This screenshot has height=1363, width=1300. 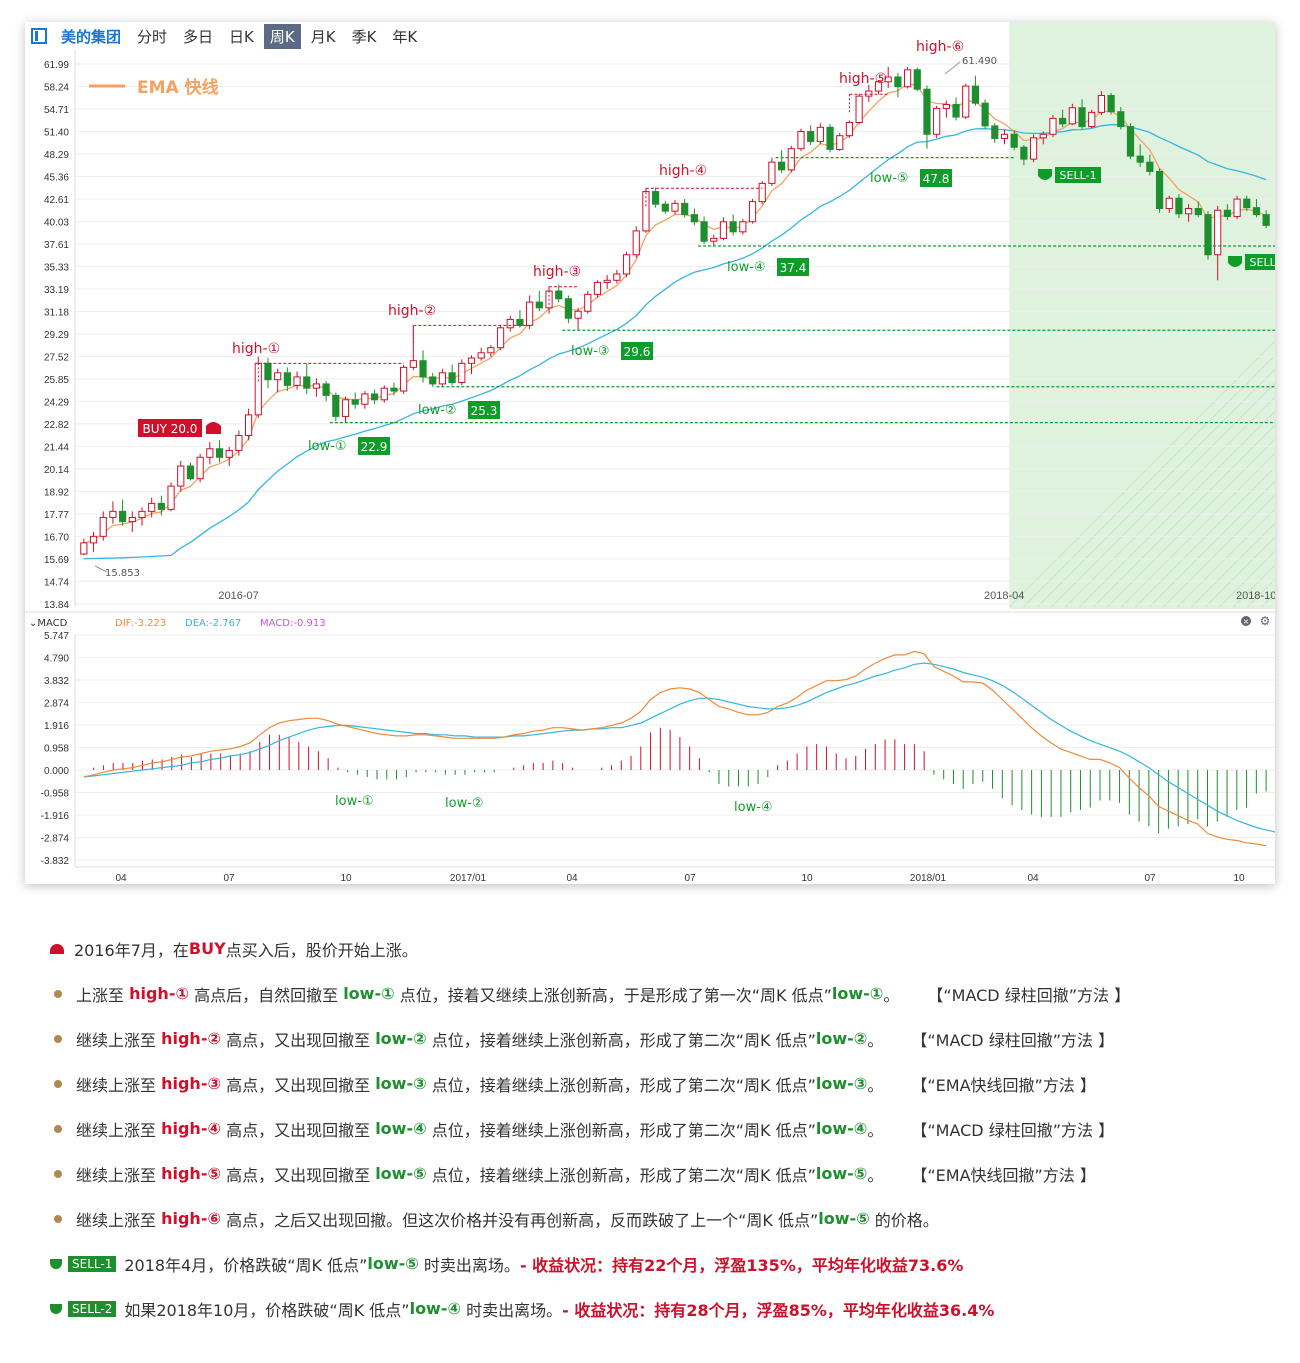 What do you see at coordinates (875, 1175) in the screenshot?
I see `note-text: 。` at bounding box center [875, 1175].